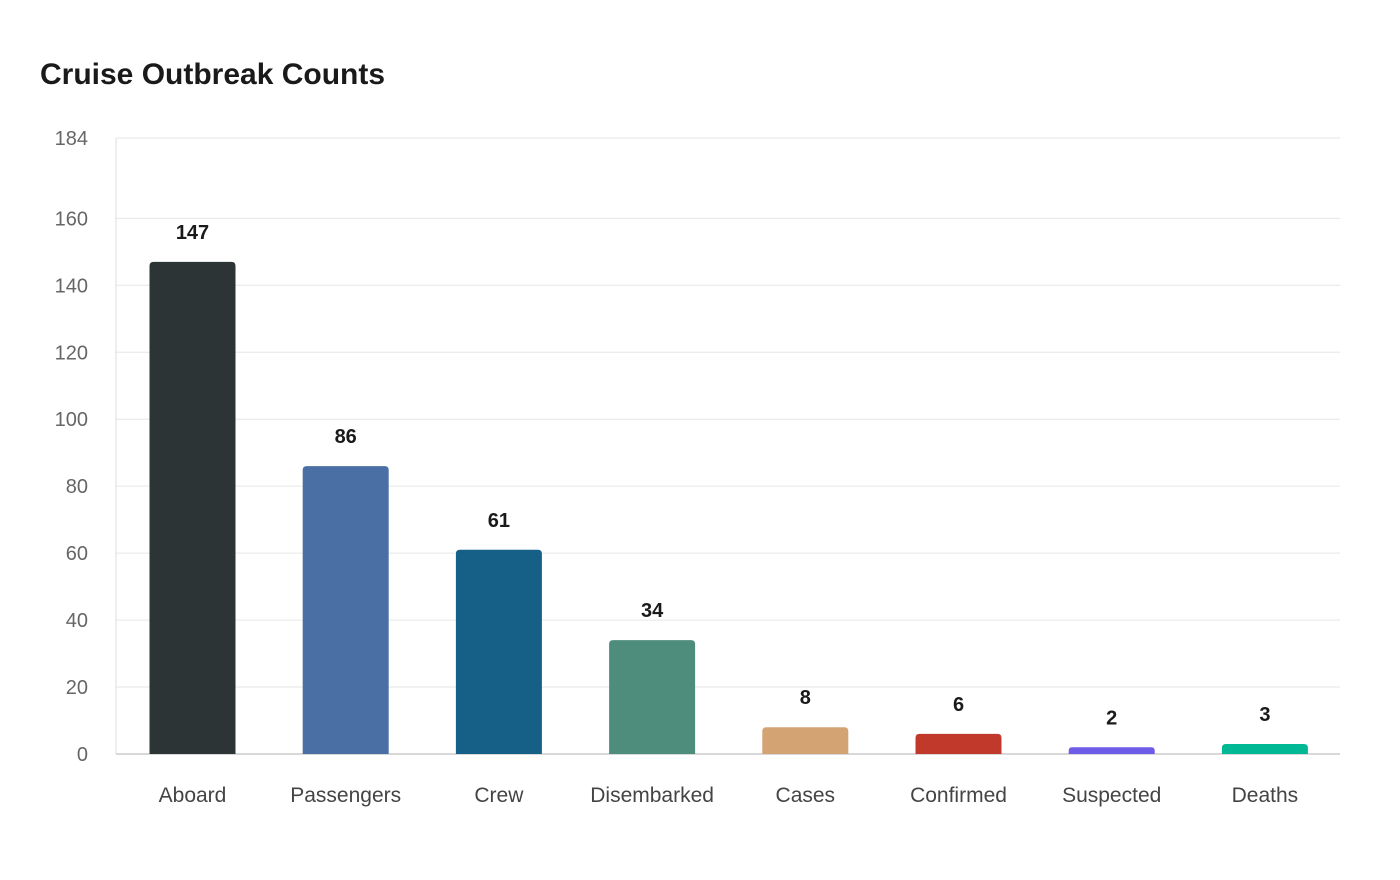 Image resolution: width=1400 pixels, height=880 pixels. I want to click on y-tick-label: 0, so click(82, 755).